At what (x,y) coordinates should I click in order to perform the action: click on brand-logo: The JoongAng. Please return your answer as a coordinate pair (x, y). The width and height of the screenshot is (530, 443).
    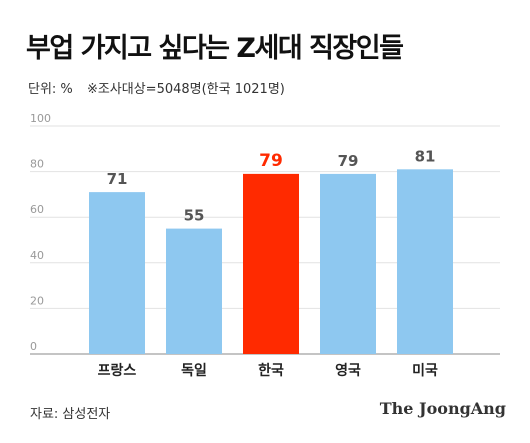
    Looking at the image, I should click on (442, 408).